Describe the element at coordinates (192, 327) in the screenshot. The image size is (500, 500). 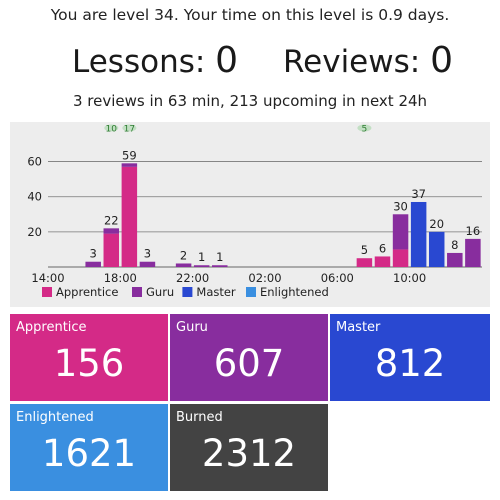
I see `tile-label: Guru` at that location.